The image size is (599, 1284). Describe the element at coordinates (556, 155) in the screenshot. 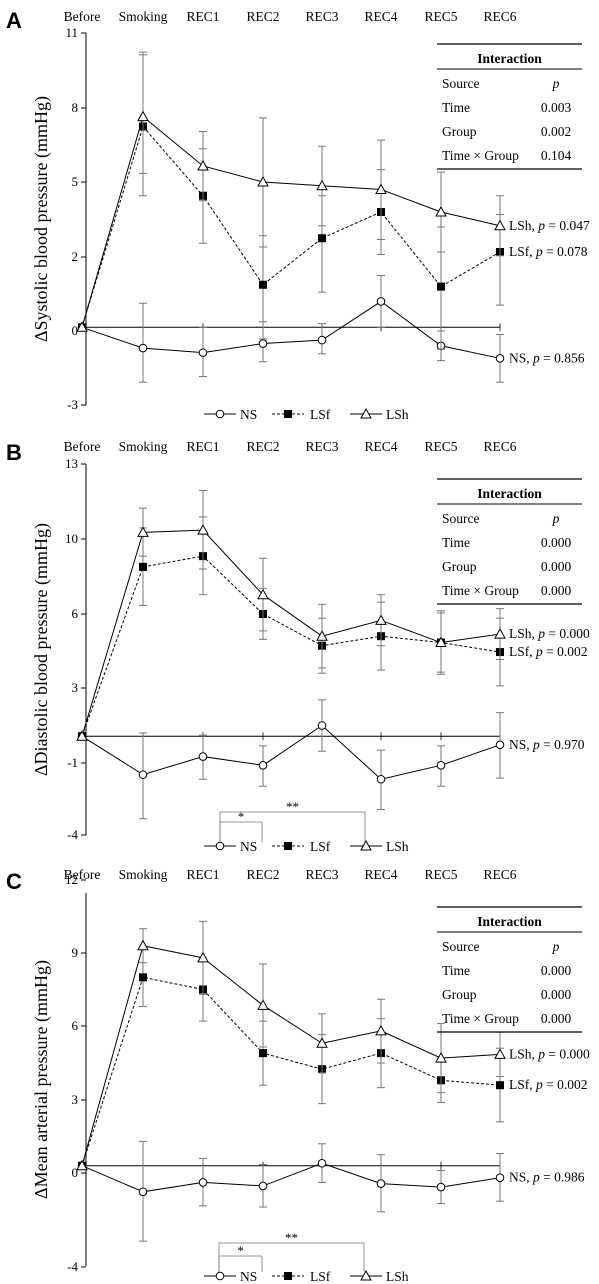

I see `table-cell-p: 0.104` at that location.